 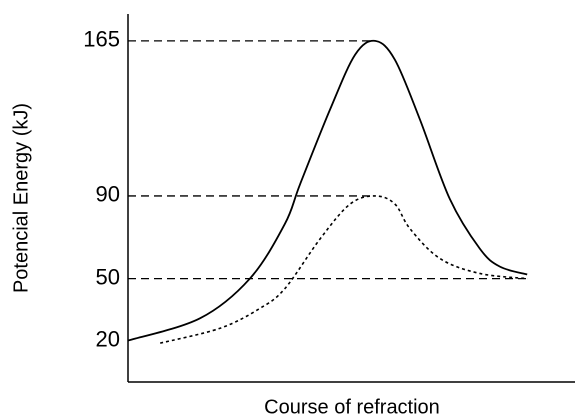 I want to click on y-tick-label: 90, so click(x=108, y=194).